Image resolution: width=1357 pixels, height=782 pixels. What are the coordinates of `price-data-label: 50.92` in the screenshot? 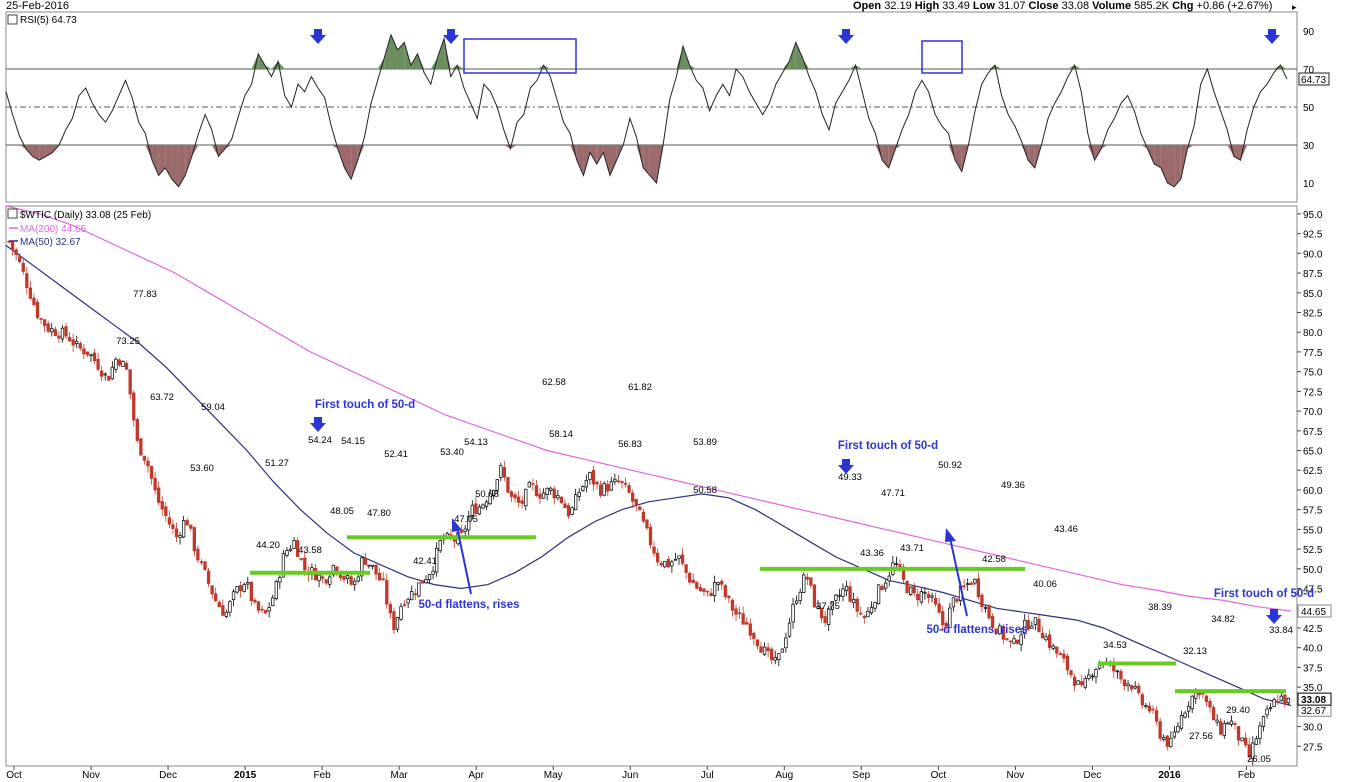 It's located at (950, 465).